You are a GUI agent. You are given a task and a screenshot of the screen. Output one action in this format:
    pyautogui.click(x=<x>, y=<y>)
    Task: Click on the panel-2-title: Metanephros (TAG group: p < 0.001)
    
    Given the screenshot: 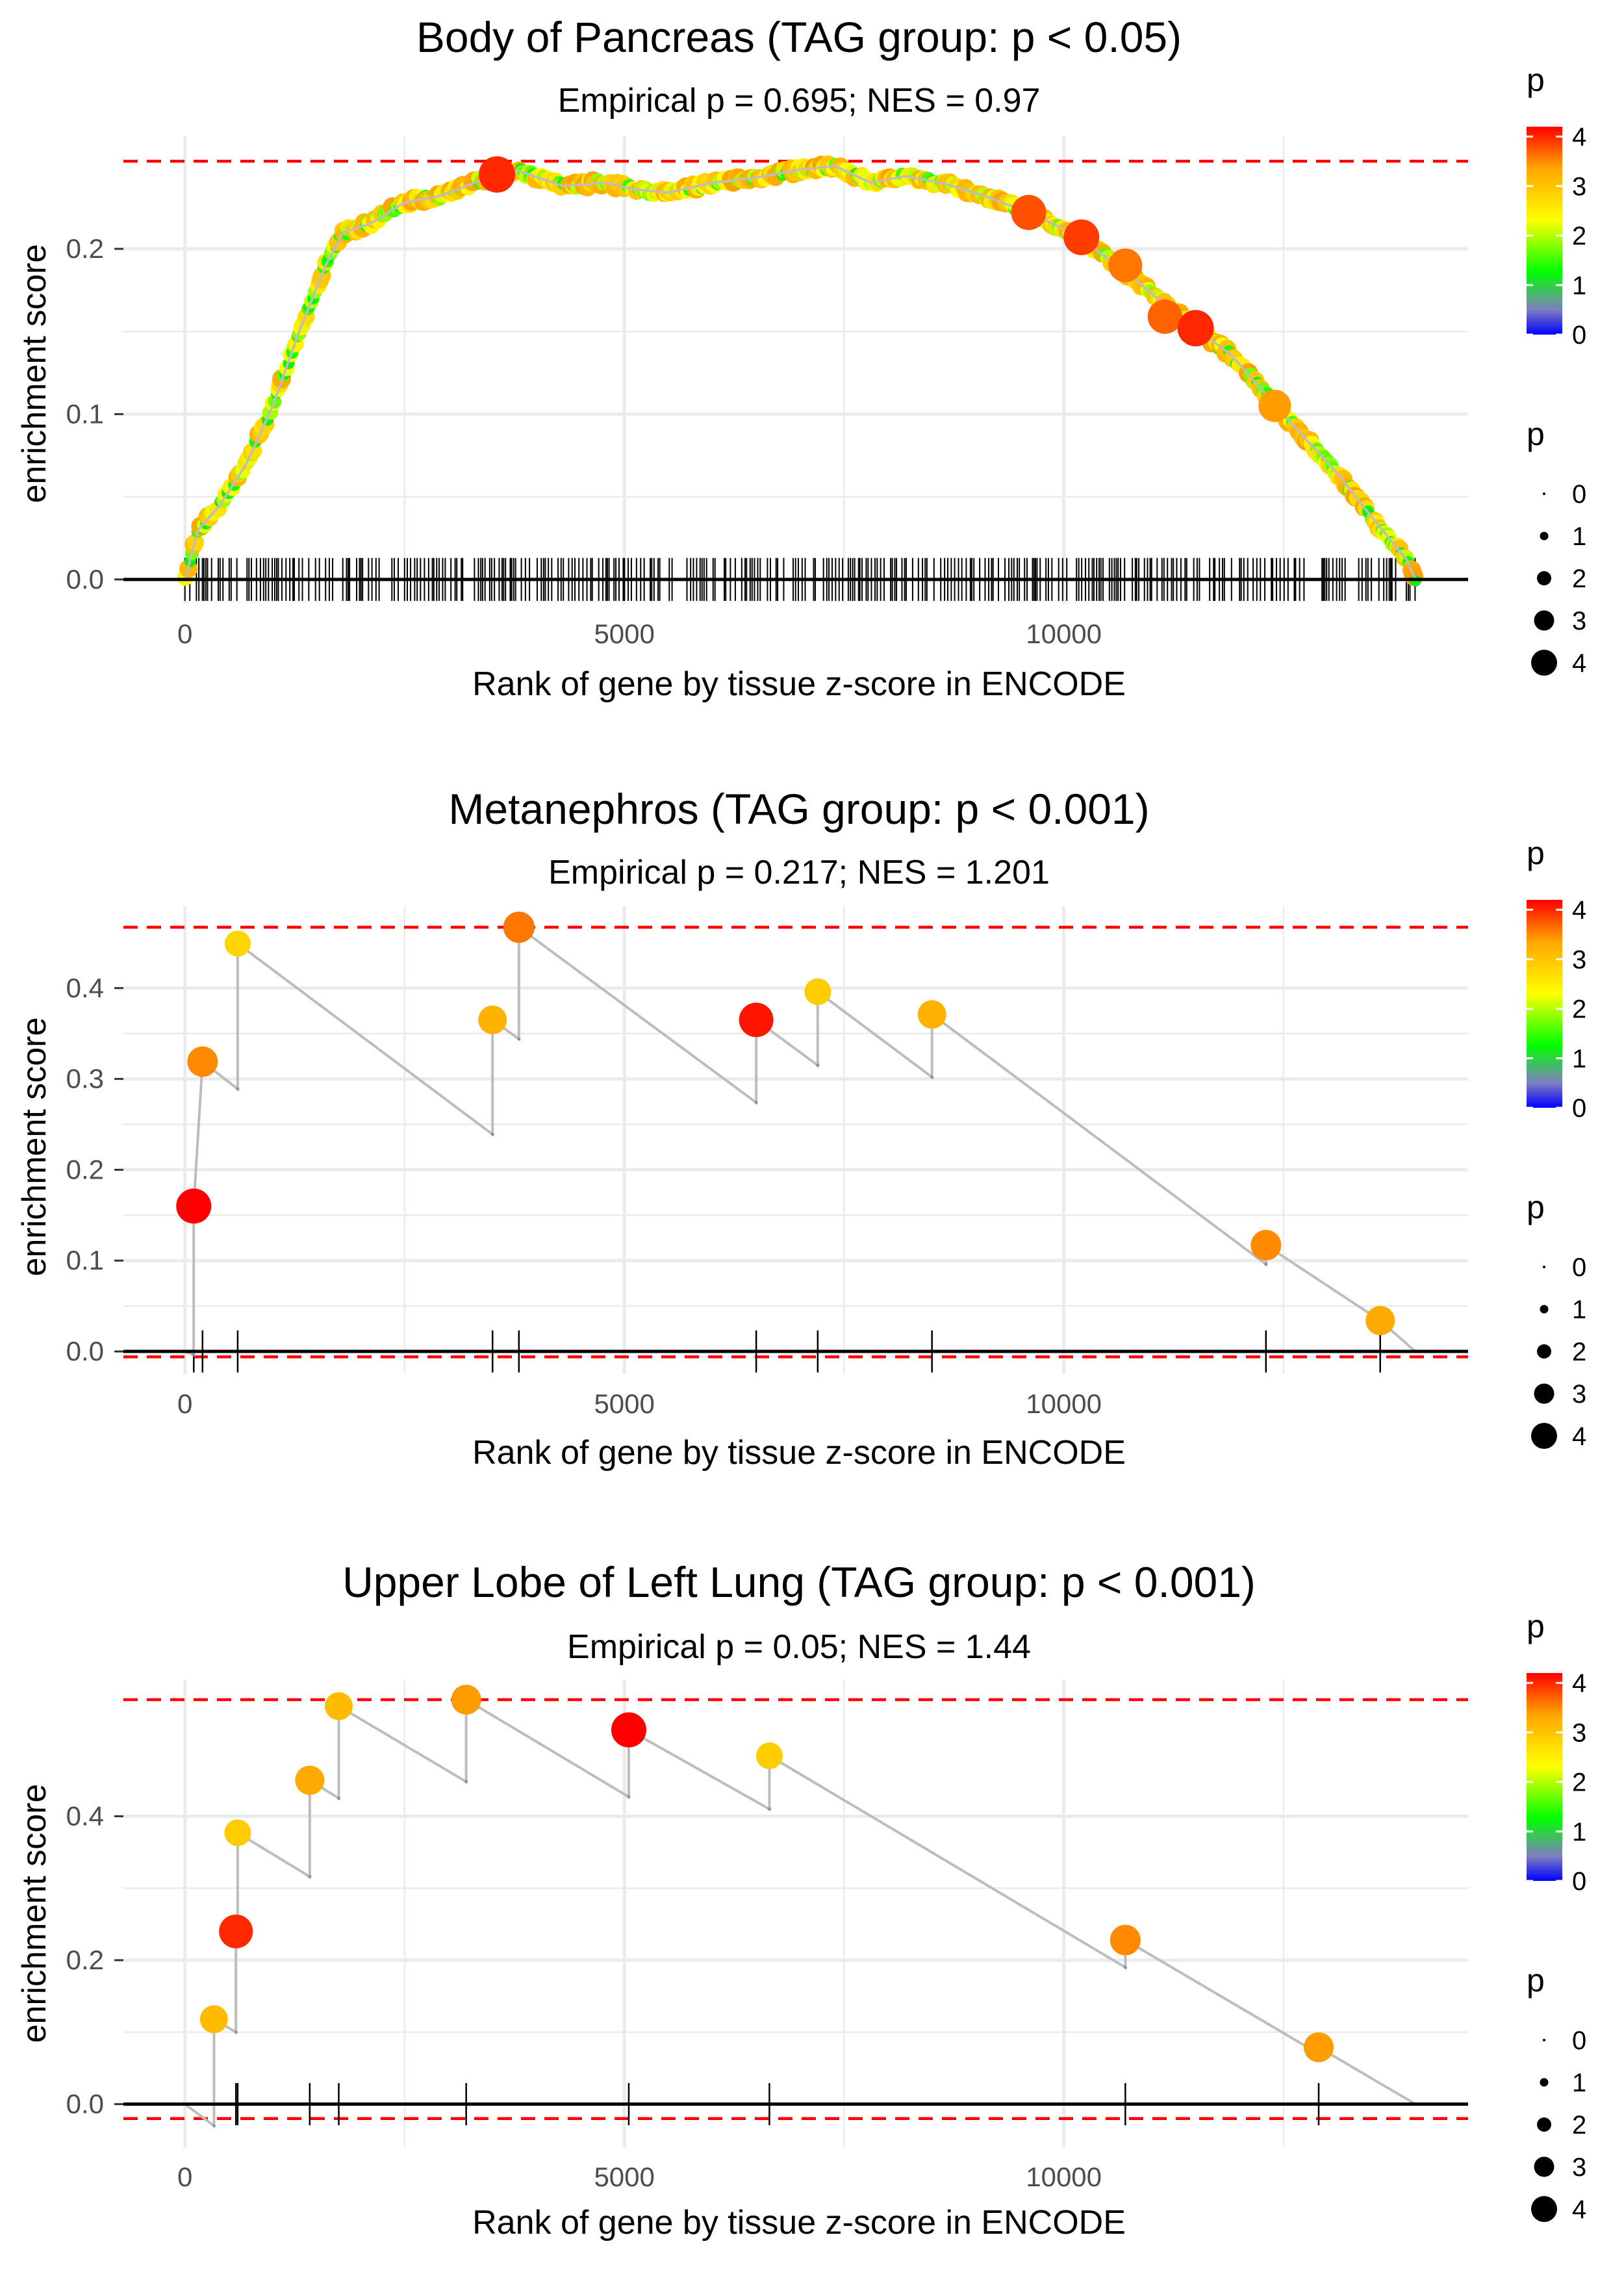 What is the action you would take?
    pyautogui.click(x=798, y=809)
    